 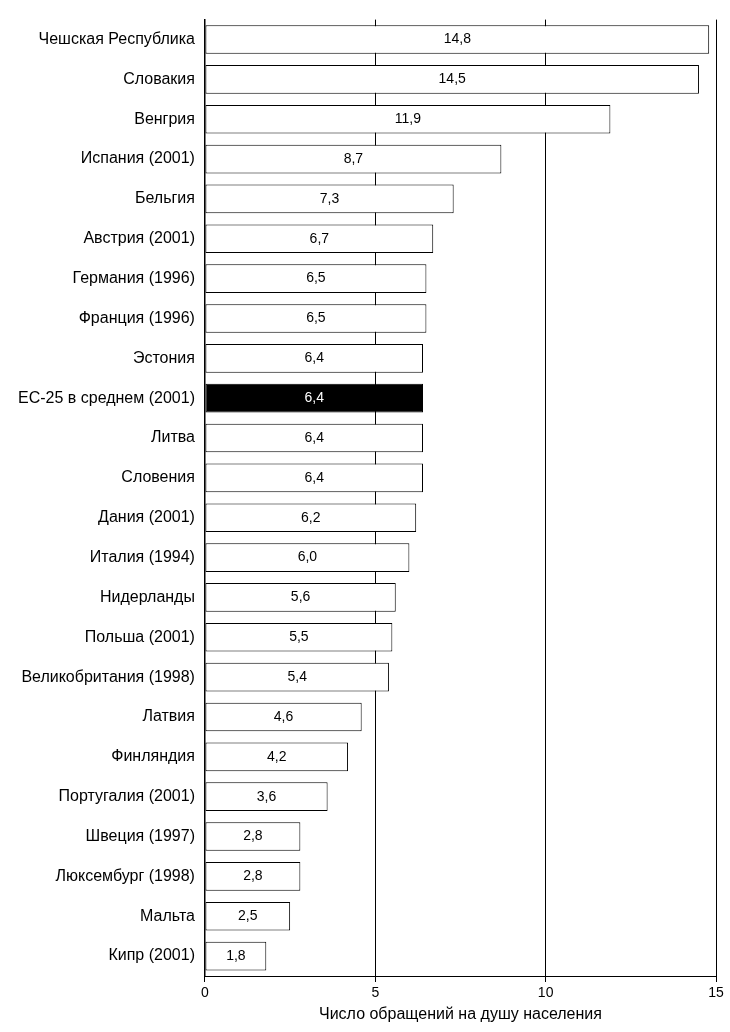 I want to click on y-tick-label: ЕС-25 в среднем (2001), so click(x=106, y=397).